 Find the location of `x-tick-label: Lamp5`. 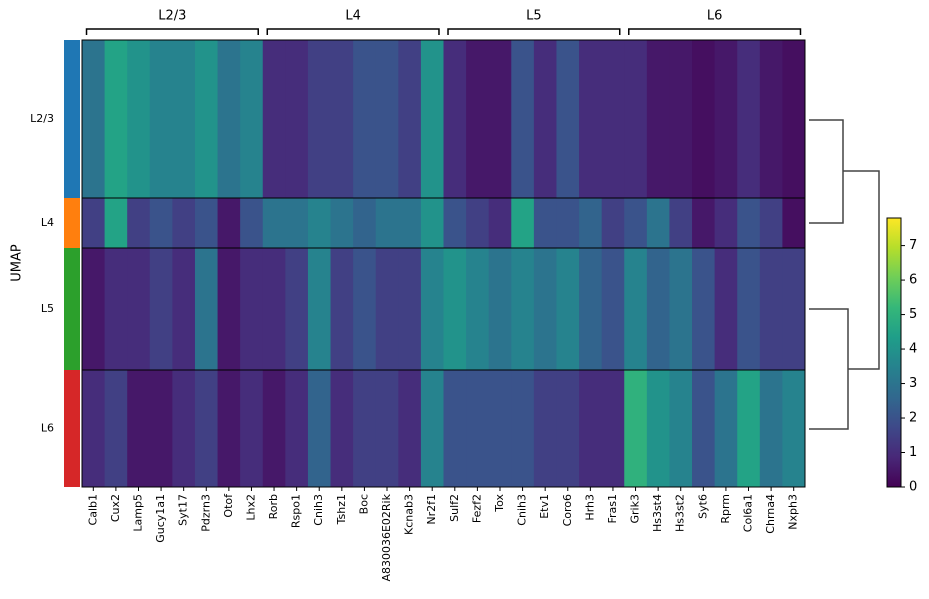

x-tick-label: Lamp5 is located at coordinates (137, 513).